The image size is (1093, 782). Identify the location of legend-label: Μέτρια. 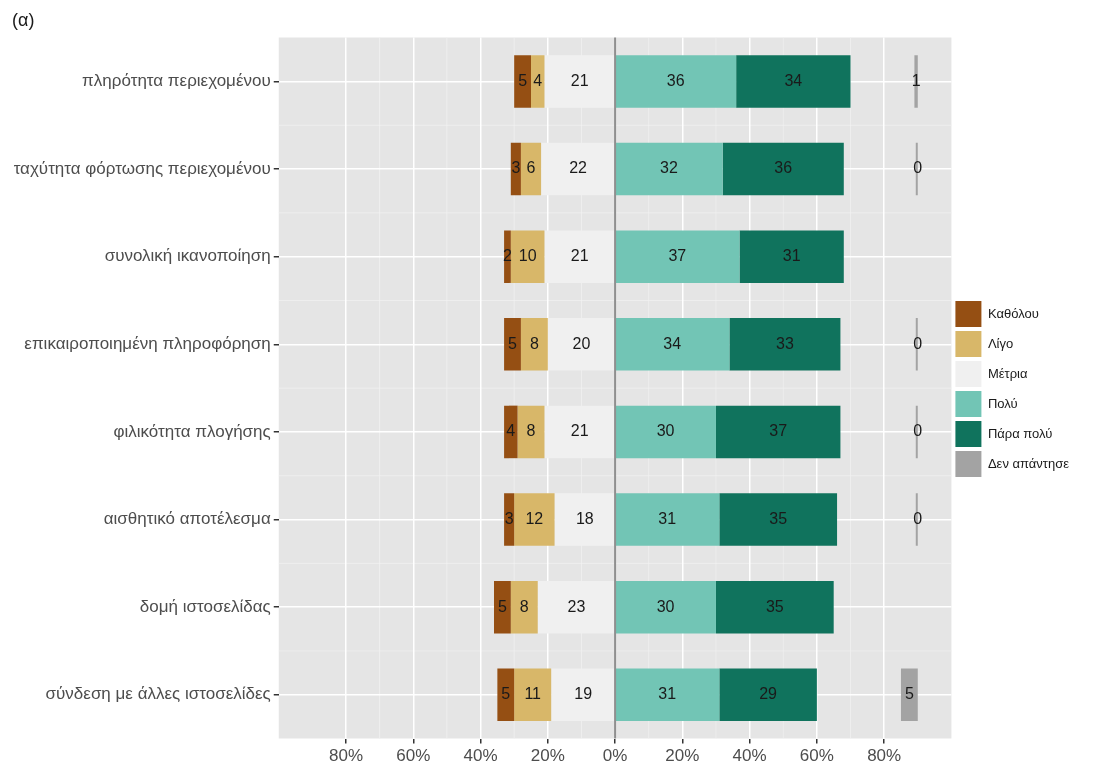
(1007, 373).